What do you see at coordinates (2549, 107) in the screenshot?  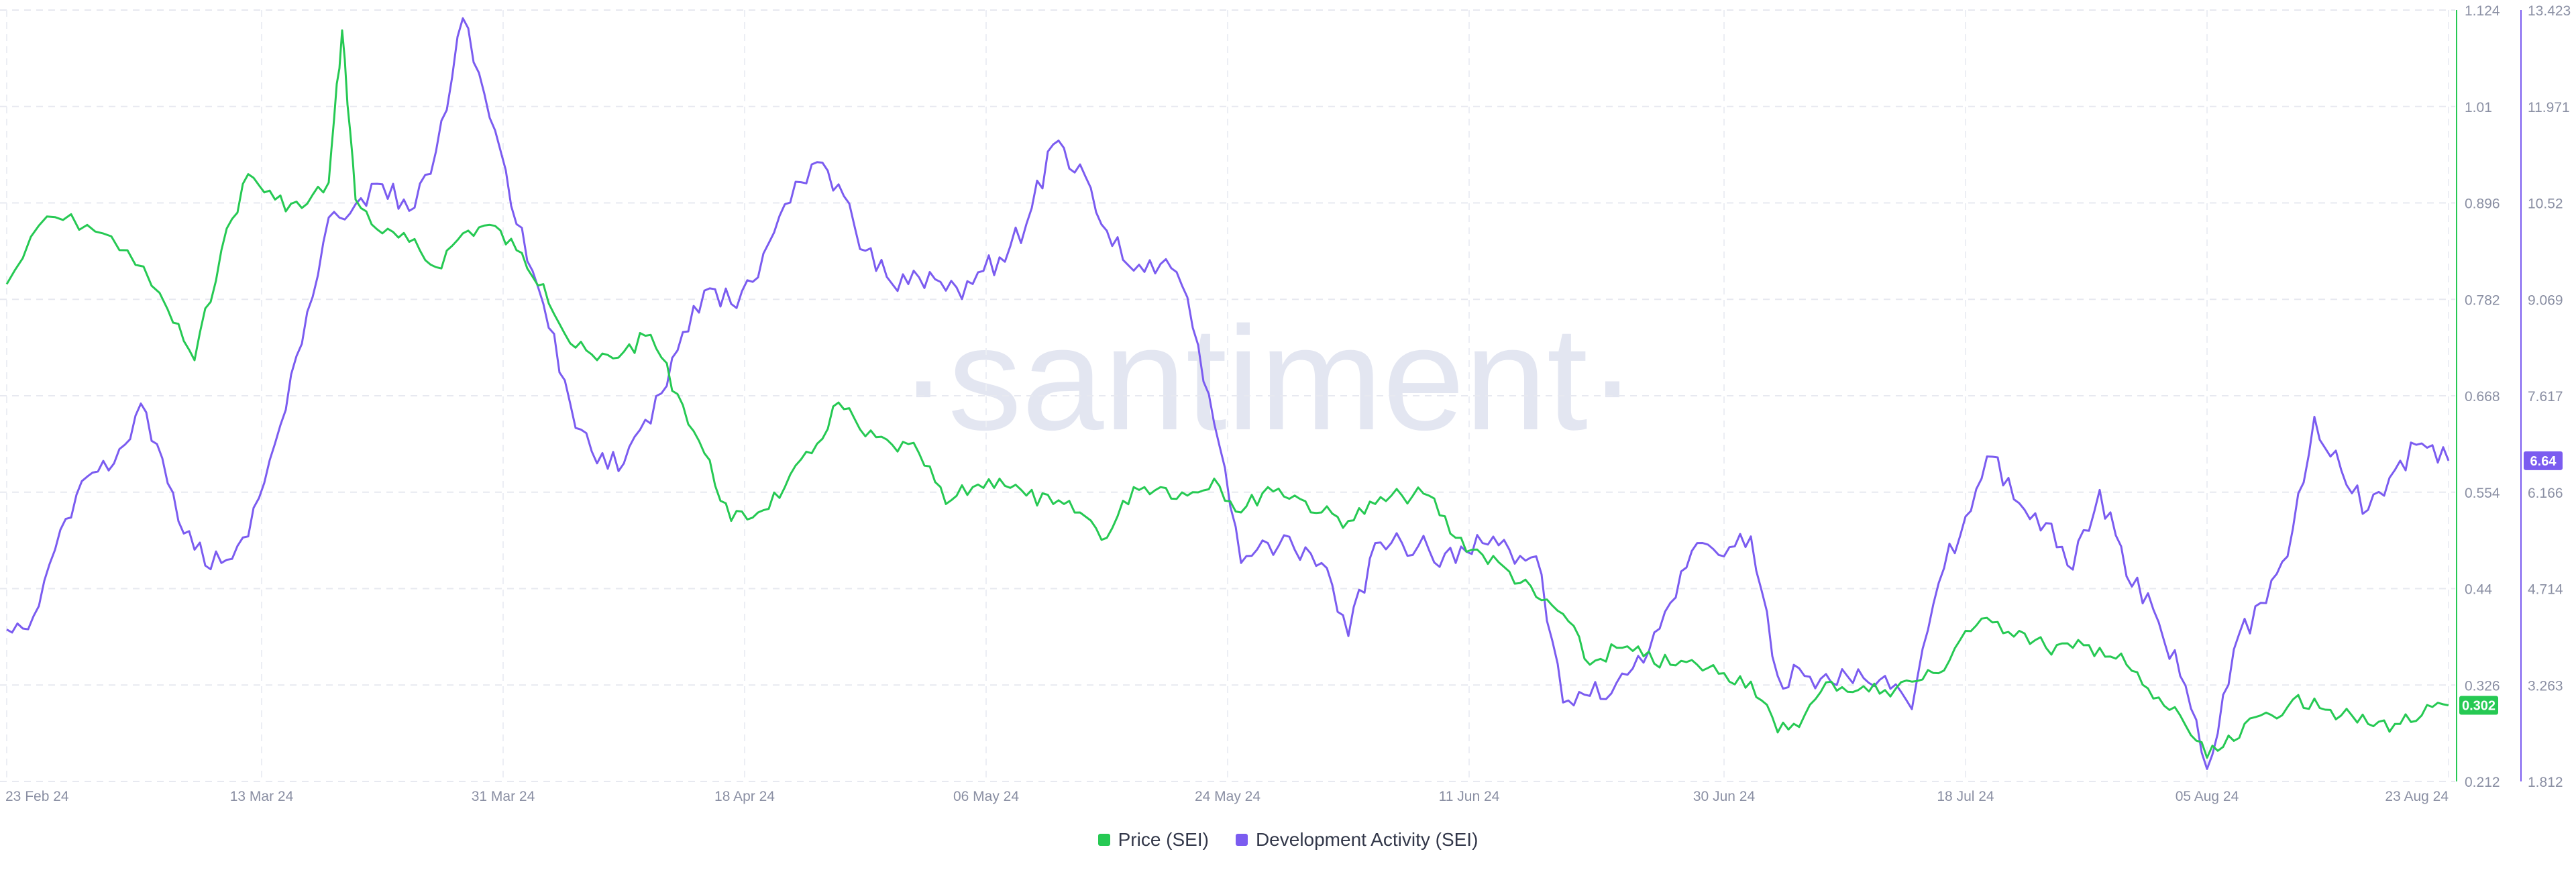 I see `y-tick-label-dev: 11.971` at bounding box center [2549, 107].